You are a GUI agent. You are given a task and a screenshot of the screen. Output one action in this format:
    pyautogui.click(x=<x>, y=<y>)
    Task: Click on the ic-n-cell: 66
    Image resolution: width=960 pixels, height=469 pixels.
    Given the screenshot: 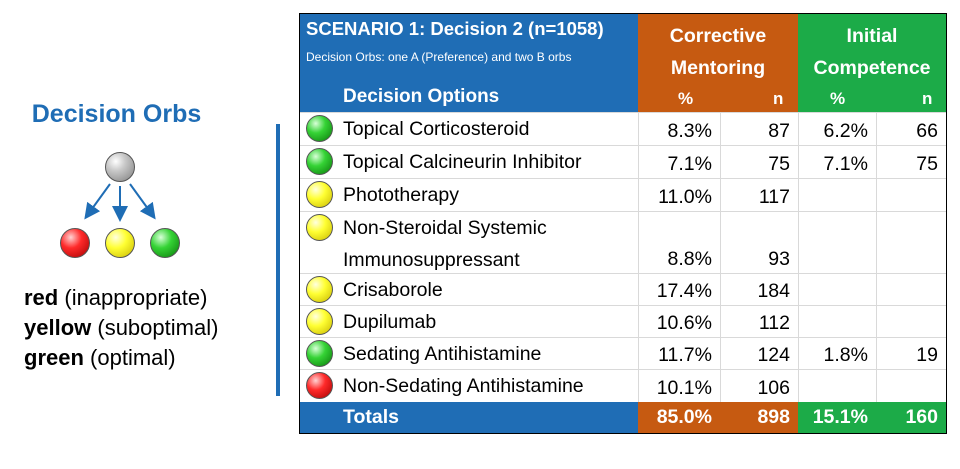 What is the action you would take?
    pyautogui.click(x=911, y=129)
    